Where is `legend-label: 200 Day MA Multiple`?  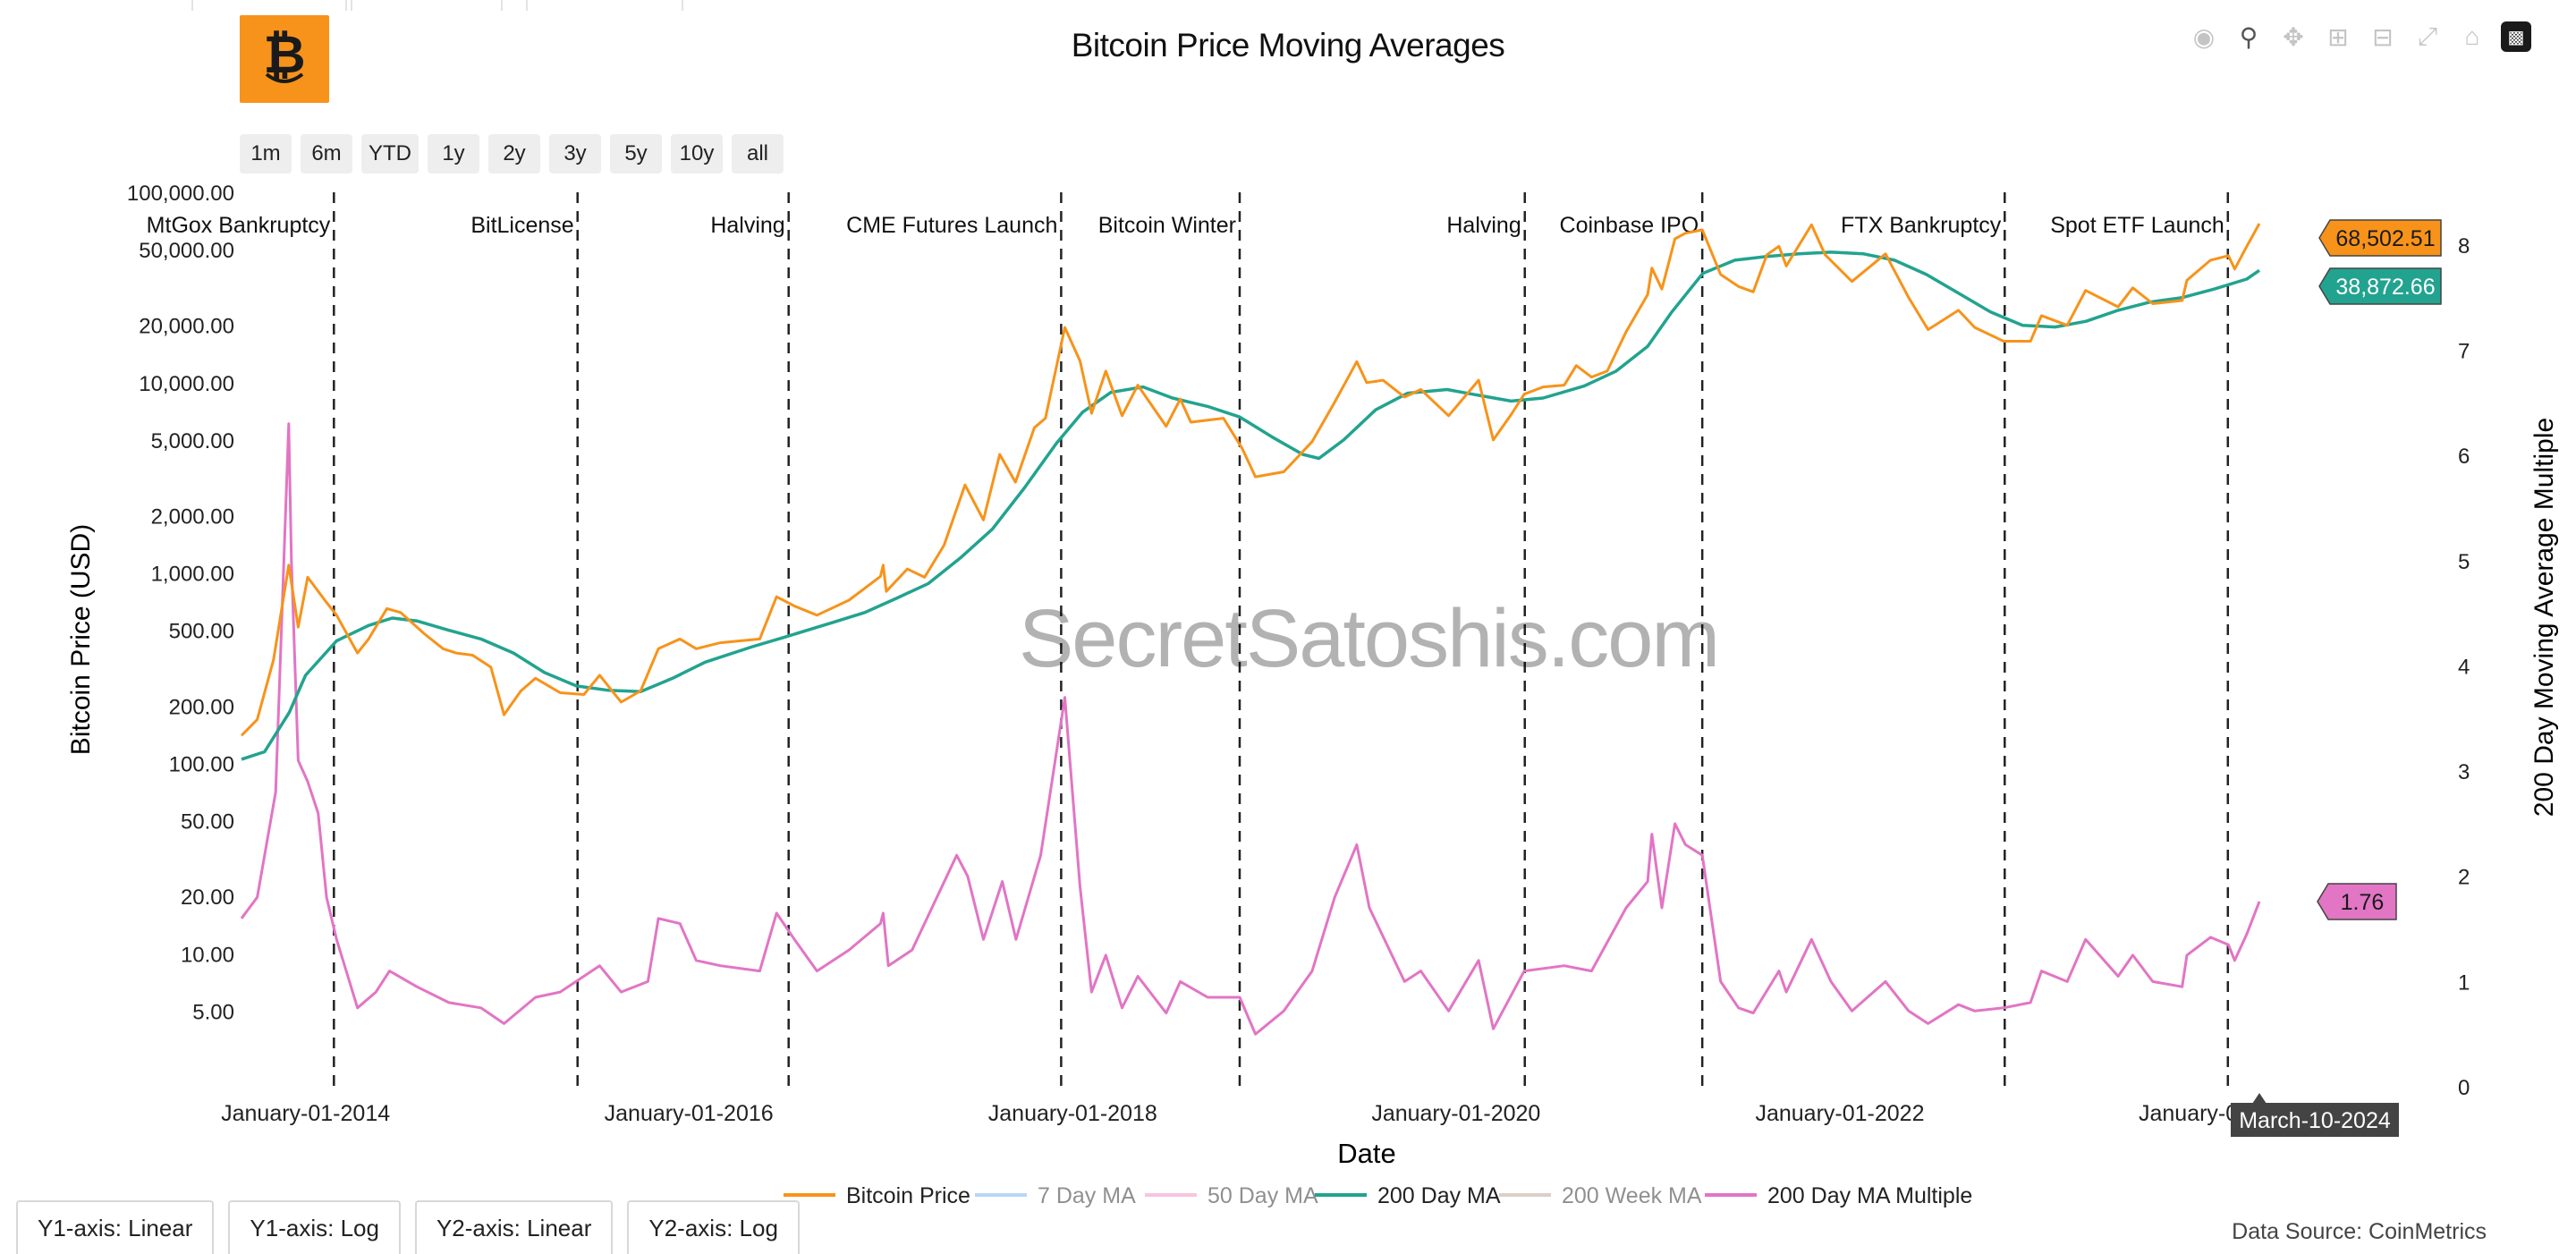
legend-label: 200 Day MA Multiple is located at coordinates (1869, 1195).